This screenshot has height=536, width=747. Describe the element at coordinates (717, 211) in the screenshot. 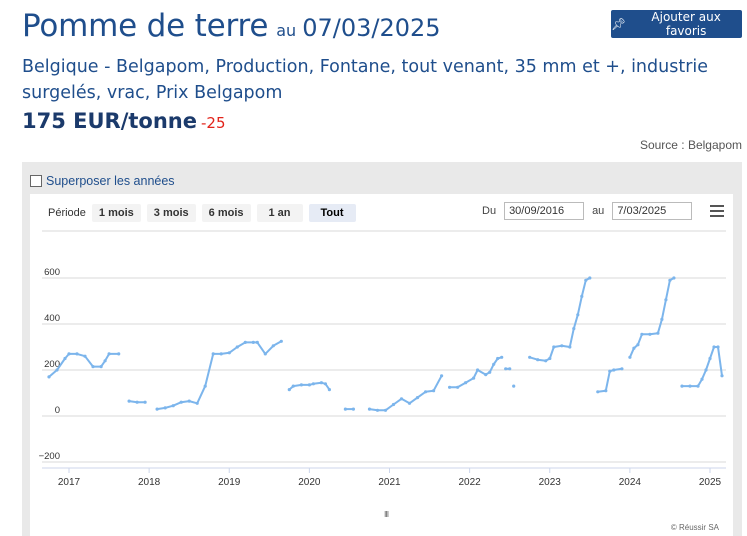

I see `hamburger-icon` at that location.